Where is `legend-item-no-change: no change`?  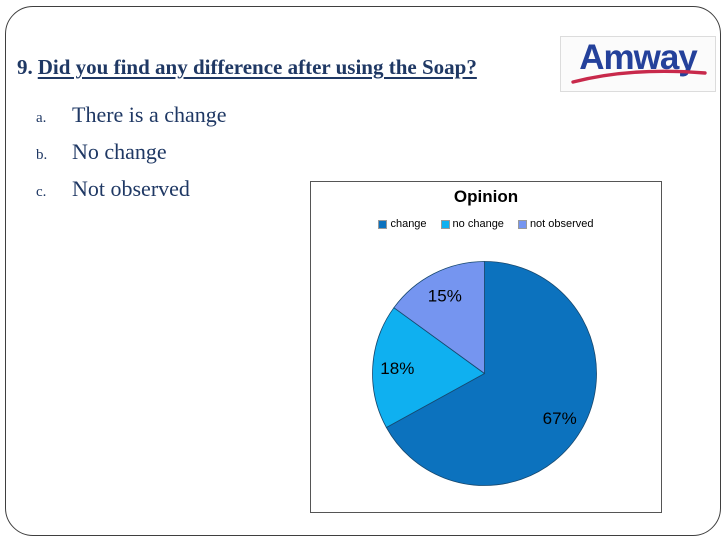 legend-item-no-change: no change is located at coordinates (472, 224).